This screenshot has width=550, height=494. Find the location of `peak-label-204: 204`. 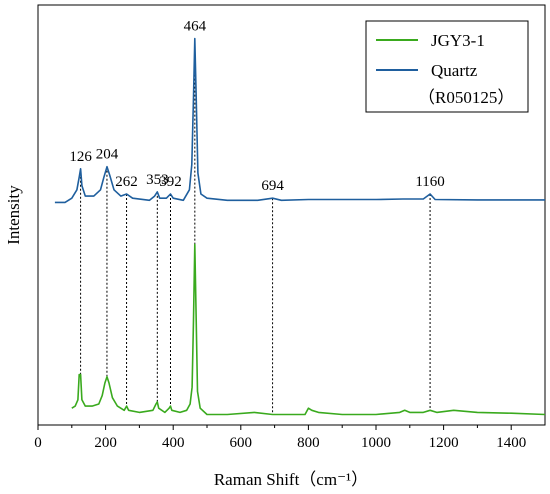

peak-label-204: 204 is located at coordinates (107, 155).